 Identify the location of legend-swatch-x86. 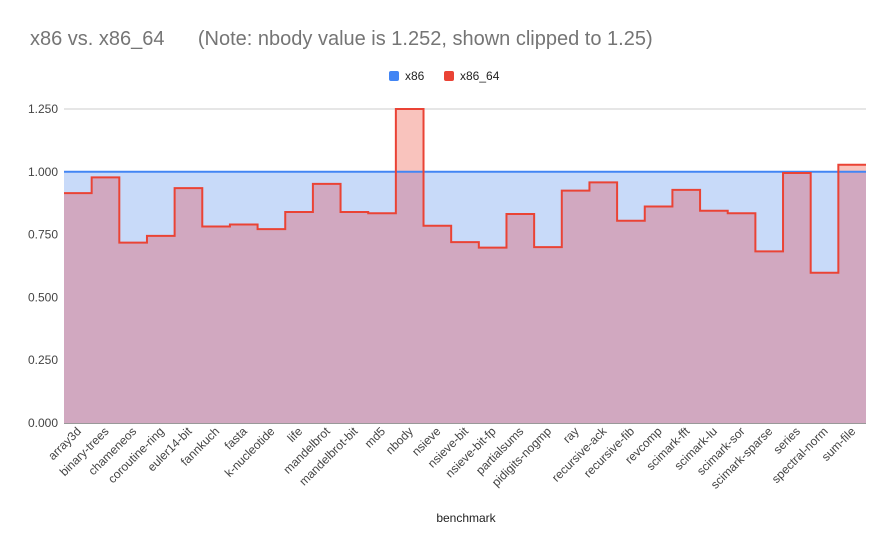
(394, 76).